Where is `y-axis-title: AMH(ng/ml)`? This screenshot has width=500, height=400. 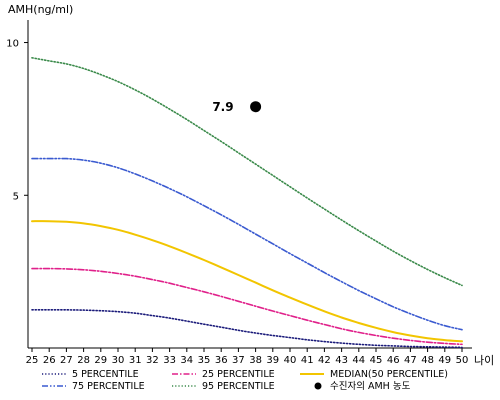 y-axis-title: AMH(ng/ml) is located at coordinates (40, 9).